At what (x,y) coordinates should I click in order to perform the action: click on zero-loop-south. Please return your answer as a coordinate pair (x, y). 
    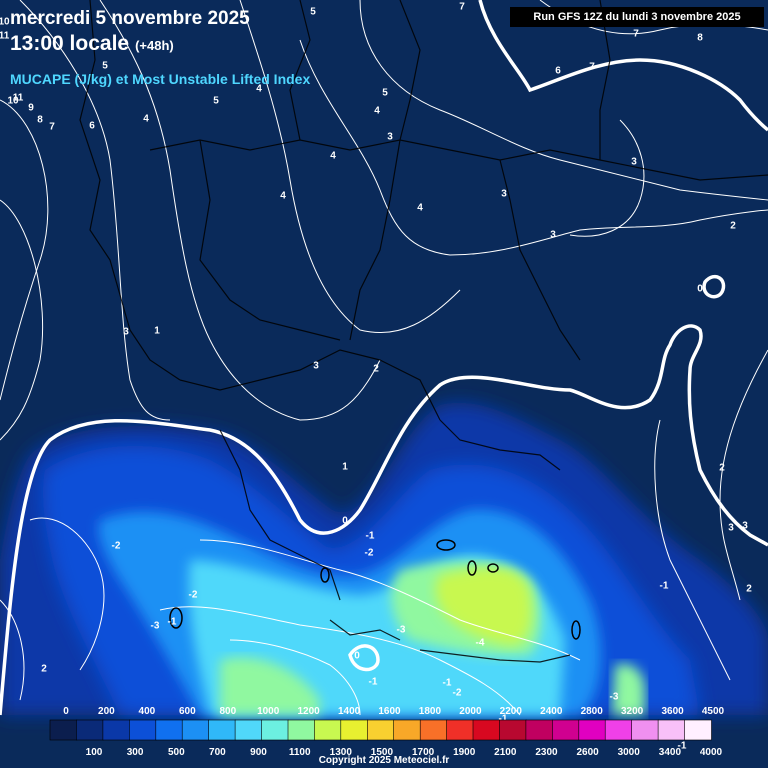
    Looking at the image, I should click on (364, 658).